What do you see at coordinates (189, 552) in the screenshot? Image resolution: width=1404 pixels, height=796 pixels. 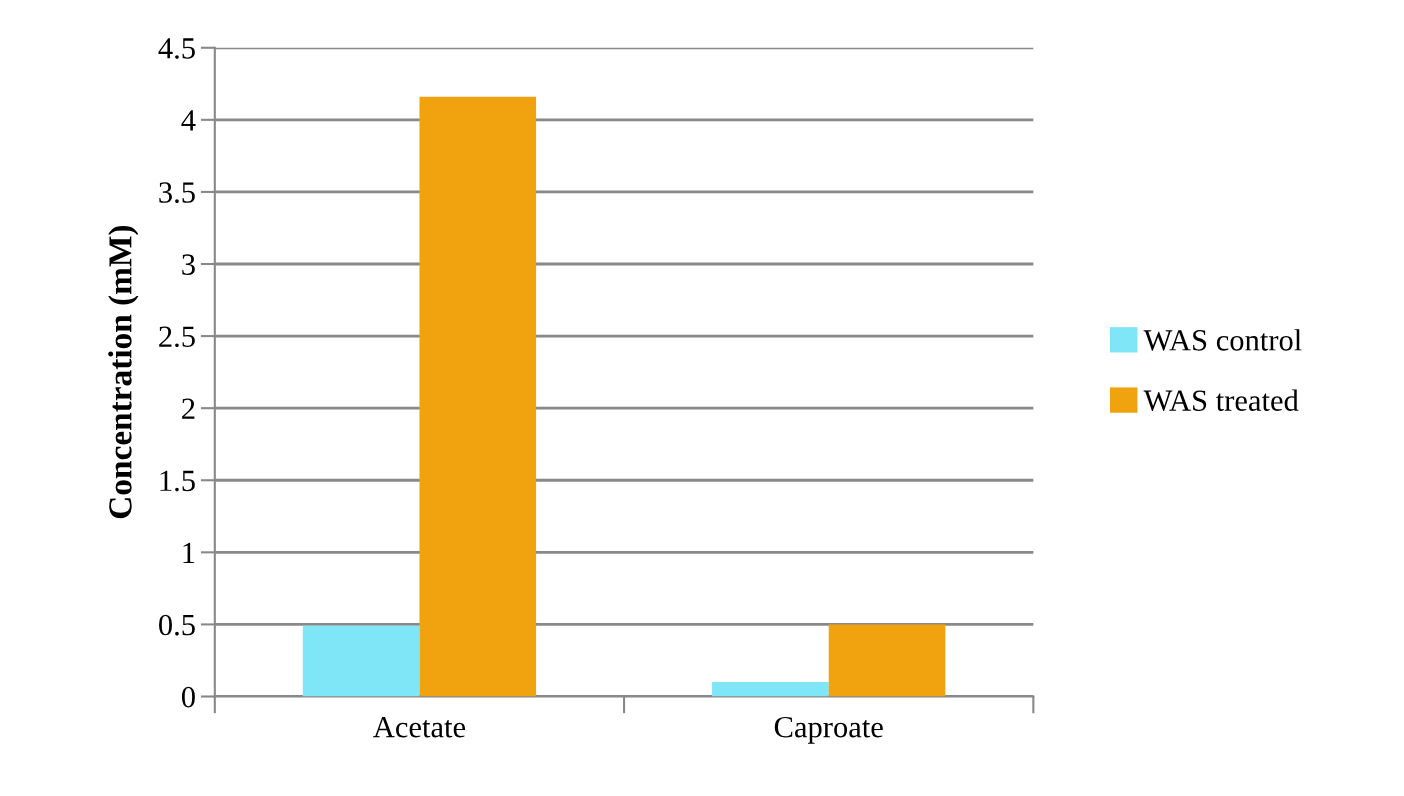 I see `y-tick-label: 1` at bounding box center [189, 552].